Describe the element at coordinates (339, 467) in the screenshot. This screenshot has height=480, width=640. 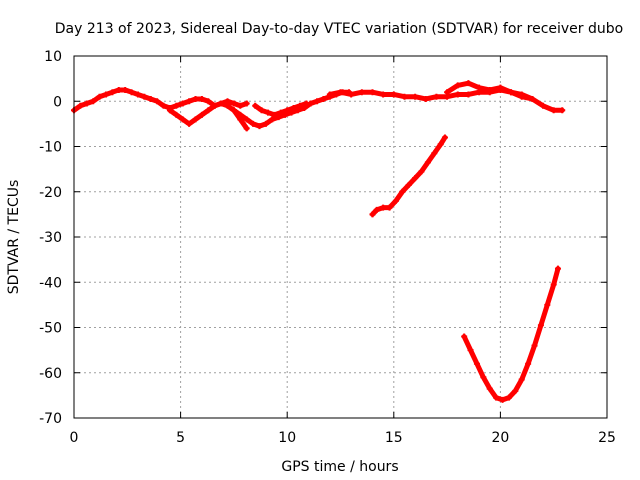
I see `x-axis-label: GPS time / hours` at that location.